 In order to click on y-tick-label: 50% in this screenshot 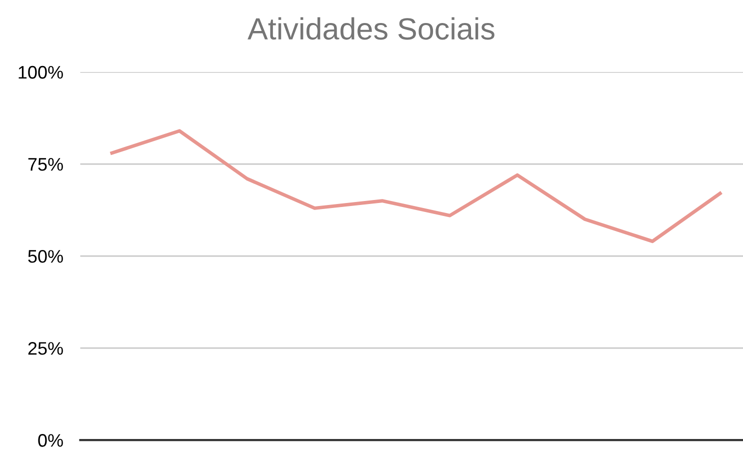, I will do `click(45, 256)`.